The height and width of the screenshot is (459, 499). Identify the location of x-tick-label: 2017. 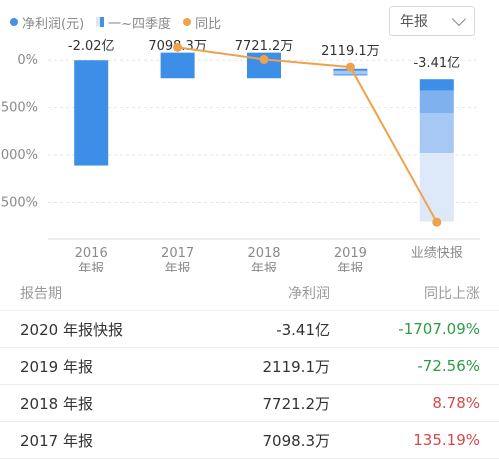
(177, 253).